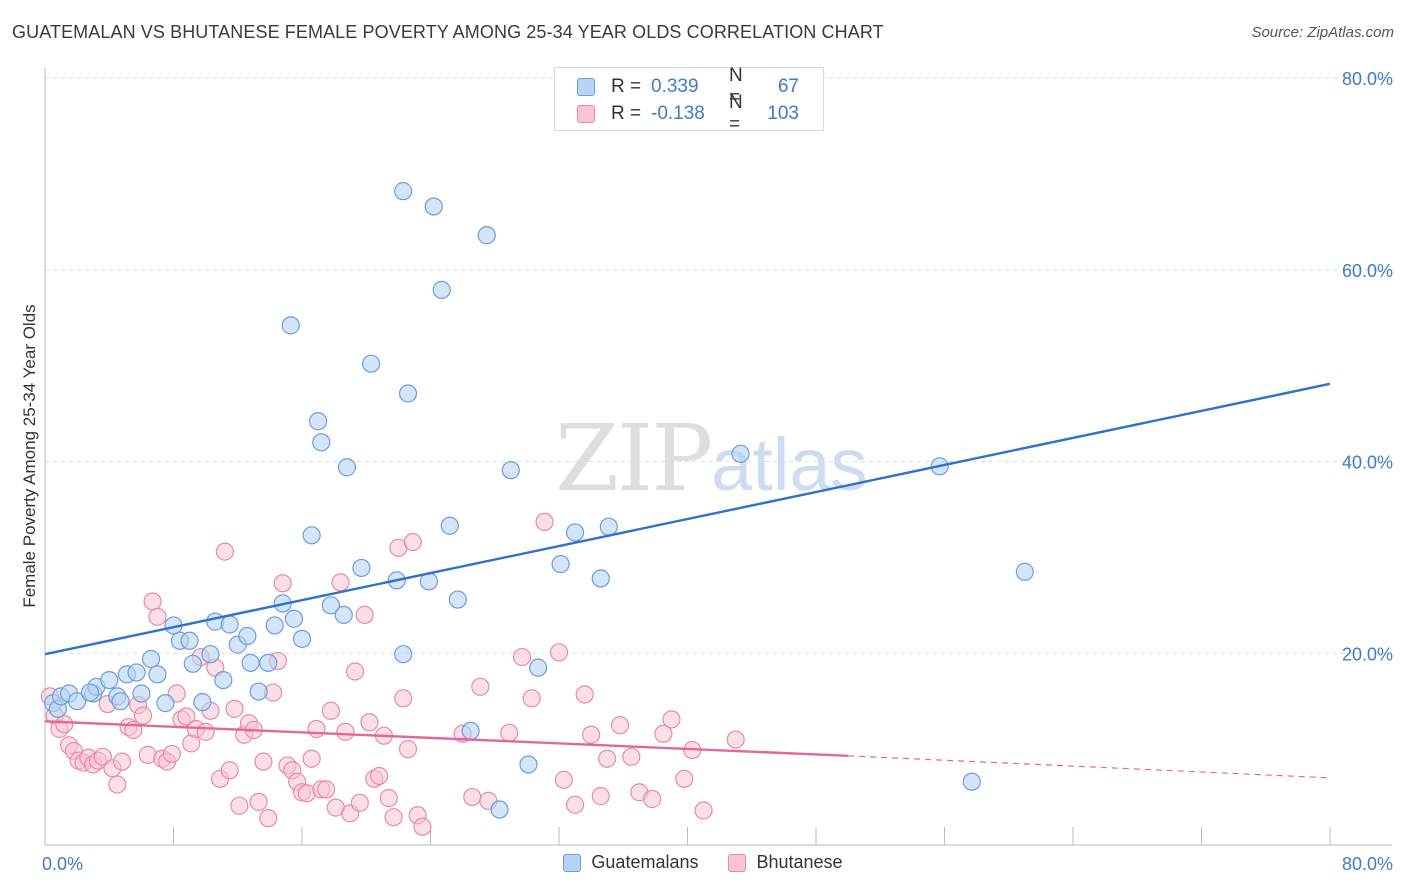  What do you see at coordinates (1367, 654) in the screenshot?
I see `y-tick-label: 20.0%` at bounding box center [1367, 654].